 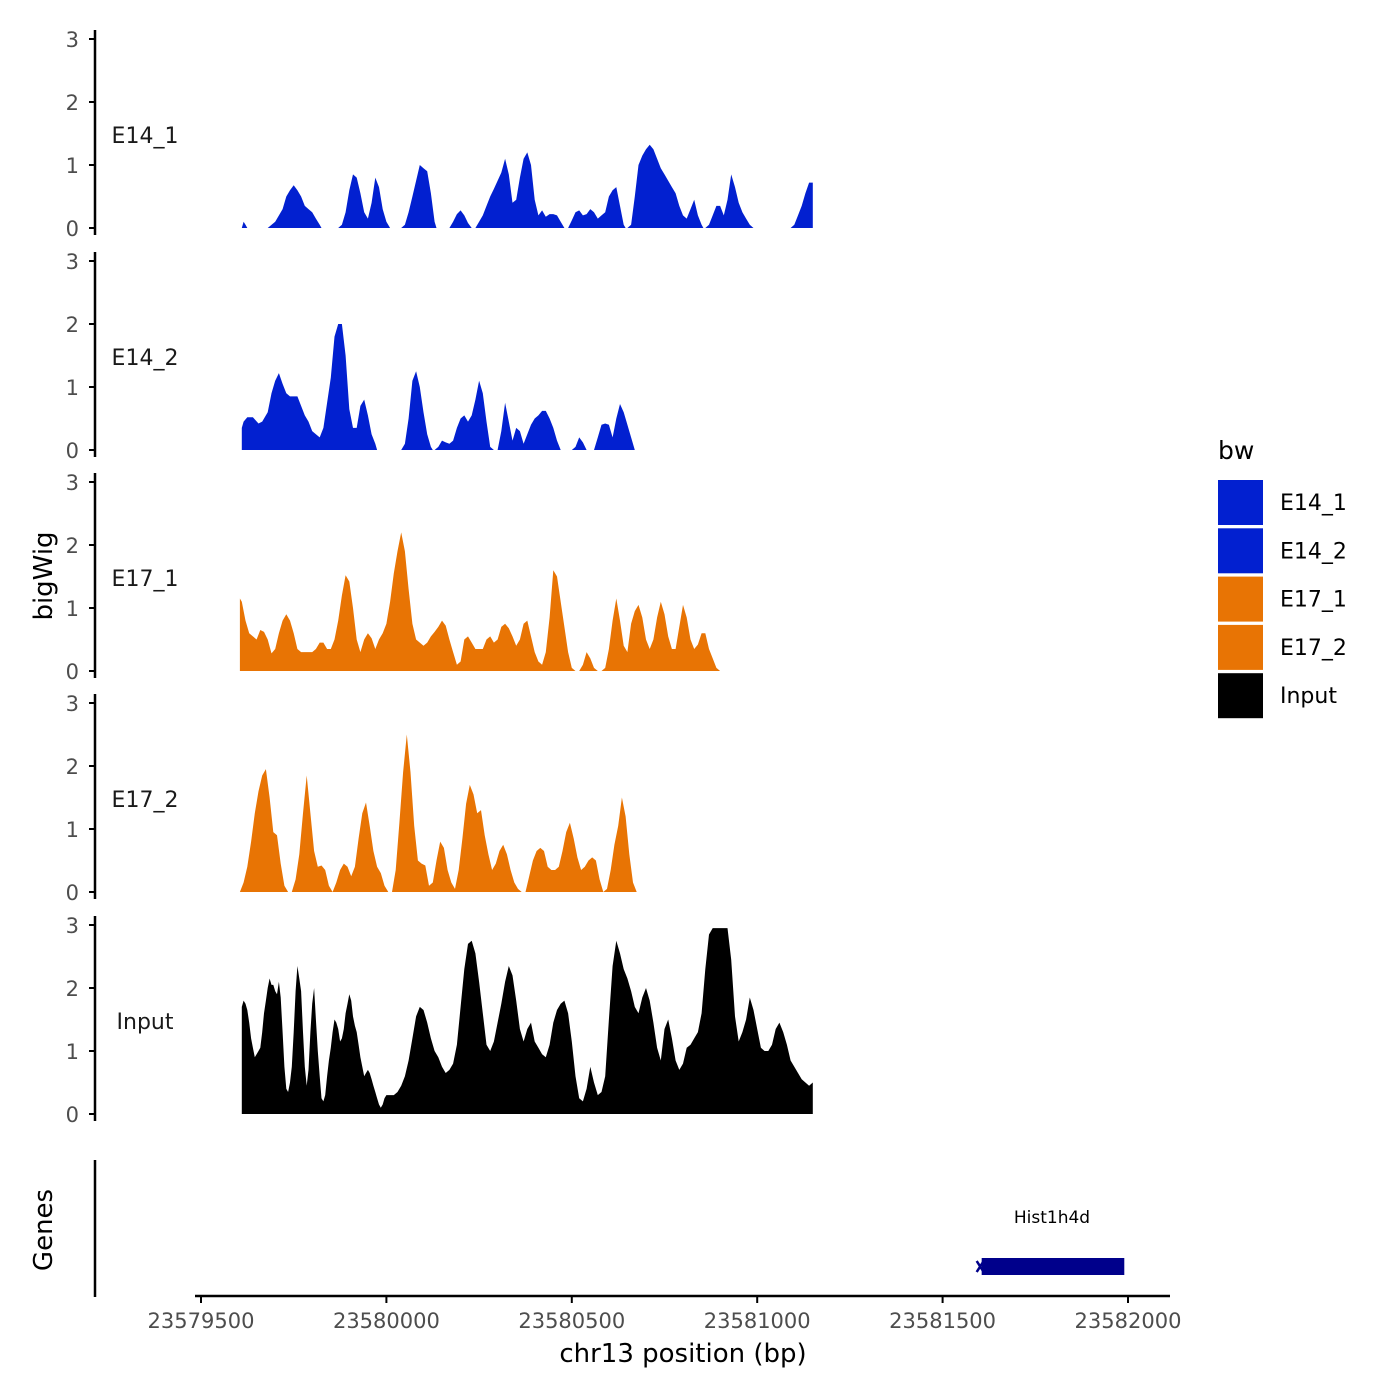 I want to click on genes-panel: Hist1h4d, so click(x=609, y=1228).